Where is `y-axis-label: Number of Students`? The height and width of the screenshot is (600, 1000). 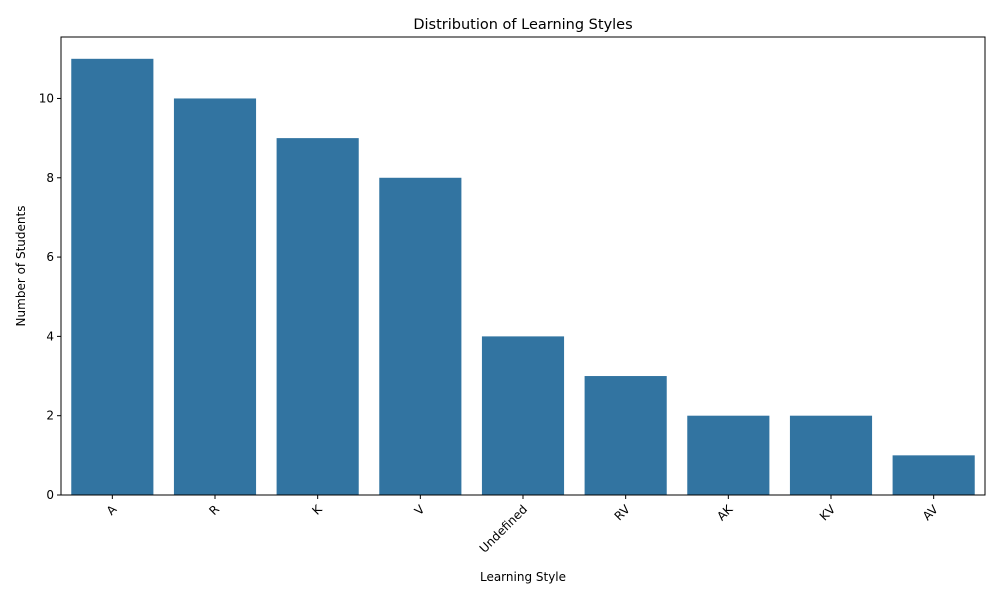 y-axis-label: Number of Students is located at coordinates (21, 266).